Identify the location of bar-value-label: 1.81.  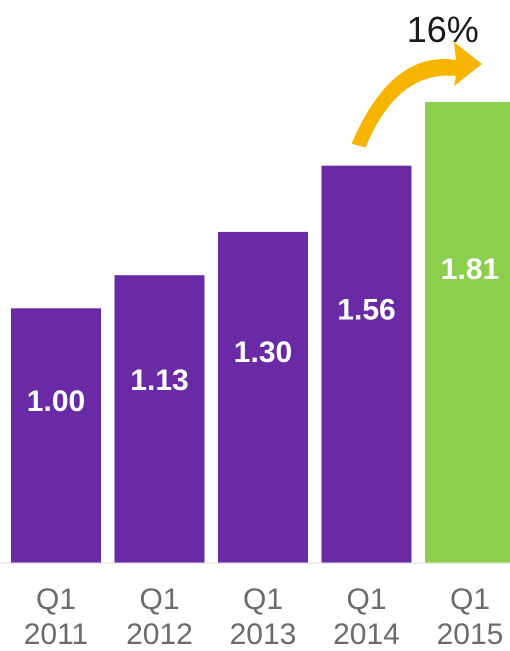
(470, 269).